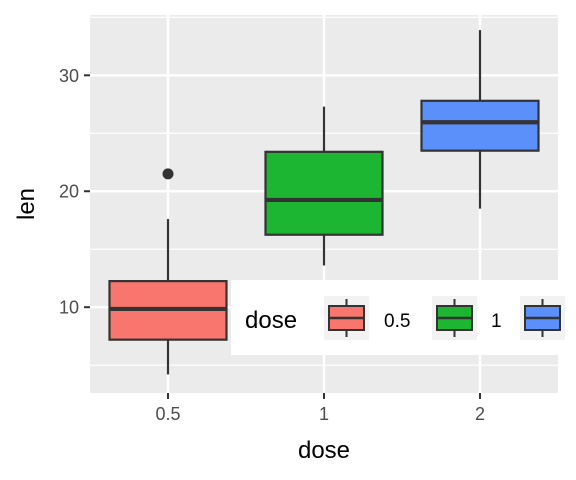 The height and width of the screenshot is (480, 576). I want to click on x-tick-label: 1, so click(324, 414).